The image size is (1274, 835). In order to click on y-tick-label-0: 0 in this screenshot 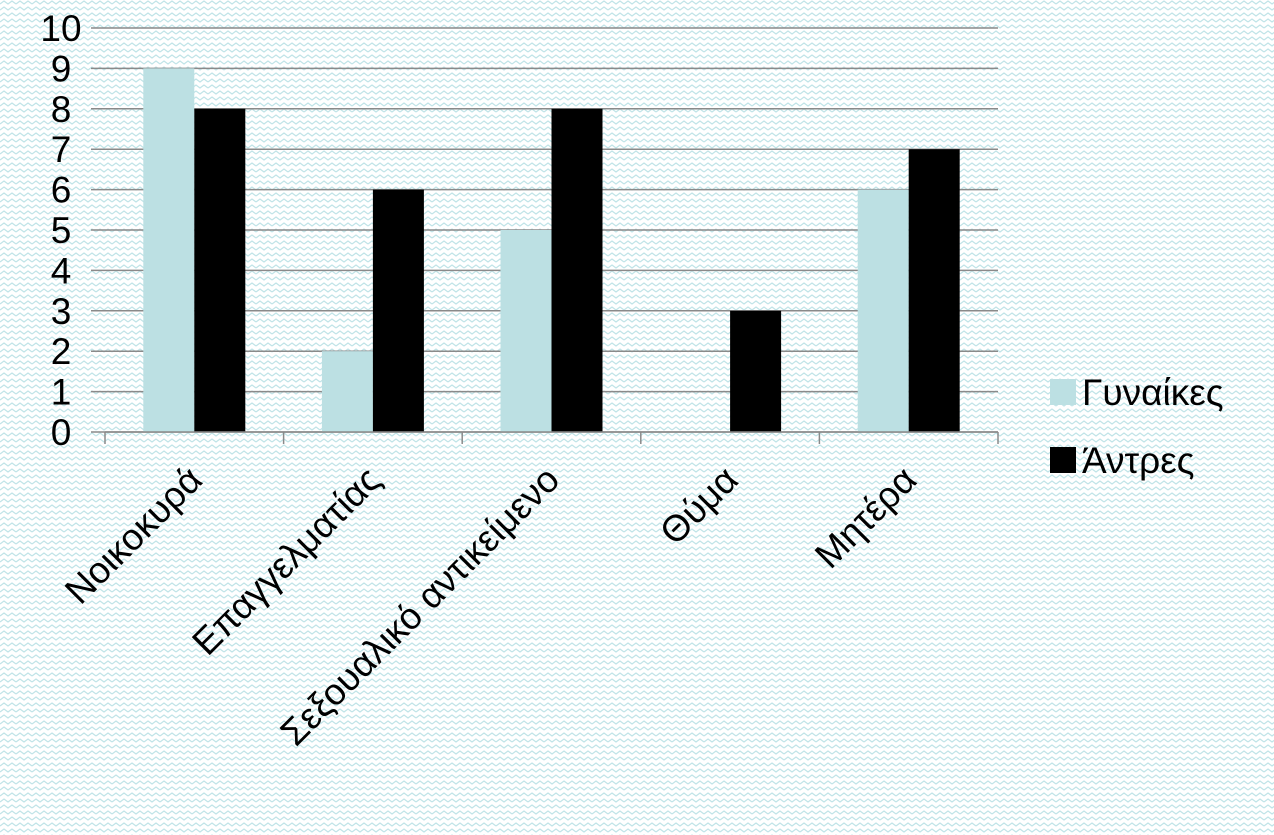, I will do `click(61, 432)`.